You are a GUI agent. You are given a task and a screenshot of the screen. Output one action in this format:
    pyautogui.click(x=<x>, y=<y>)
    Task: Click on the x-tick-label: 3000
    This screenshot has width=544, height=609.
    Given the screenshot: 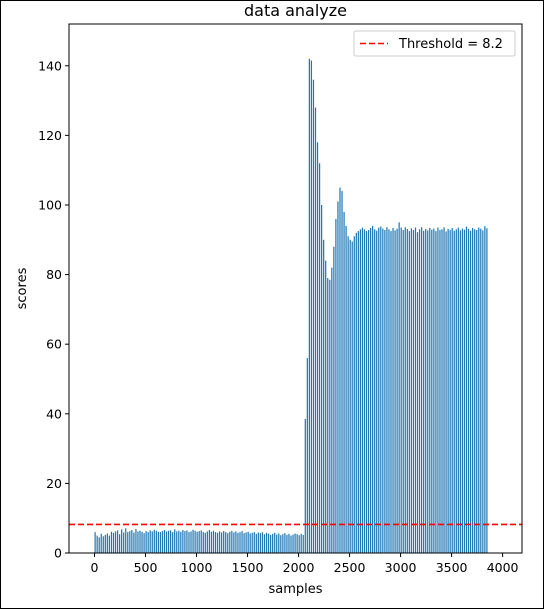 What is the action you would take?
    pyautogui.click(x=401, y=567)
    